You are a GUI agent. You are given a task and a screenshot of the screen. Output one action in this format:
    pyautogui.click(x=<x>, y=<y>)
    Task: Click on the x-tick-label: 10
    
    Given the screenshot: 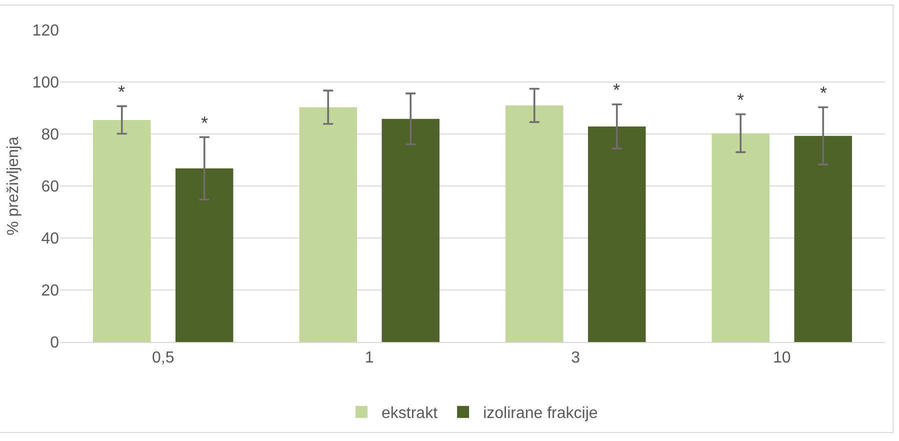 What is the action you would take?
    pyautogui.click(x=781, y=357)
    